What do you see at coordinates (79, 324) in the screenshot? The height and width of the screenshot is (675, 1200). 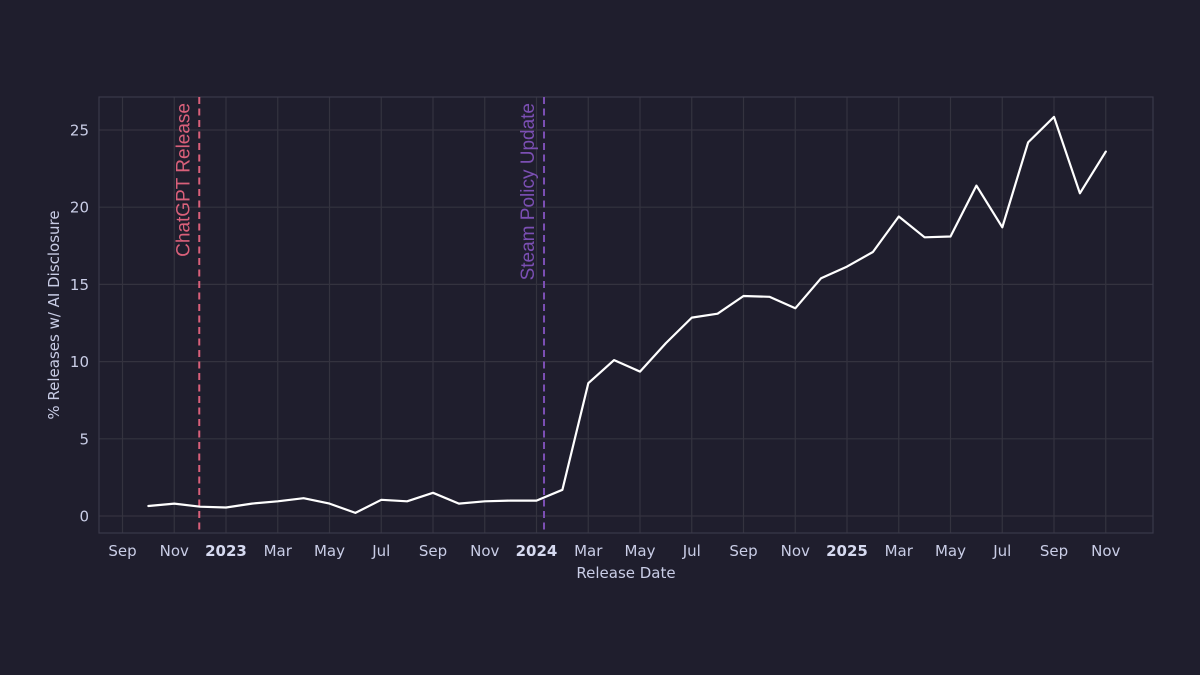 I see `y-axis-ticks: 0 5 10 15 20 25` at bounding box center [79, 324].